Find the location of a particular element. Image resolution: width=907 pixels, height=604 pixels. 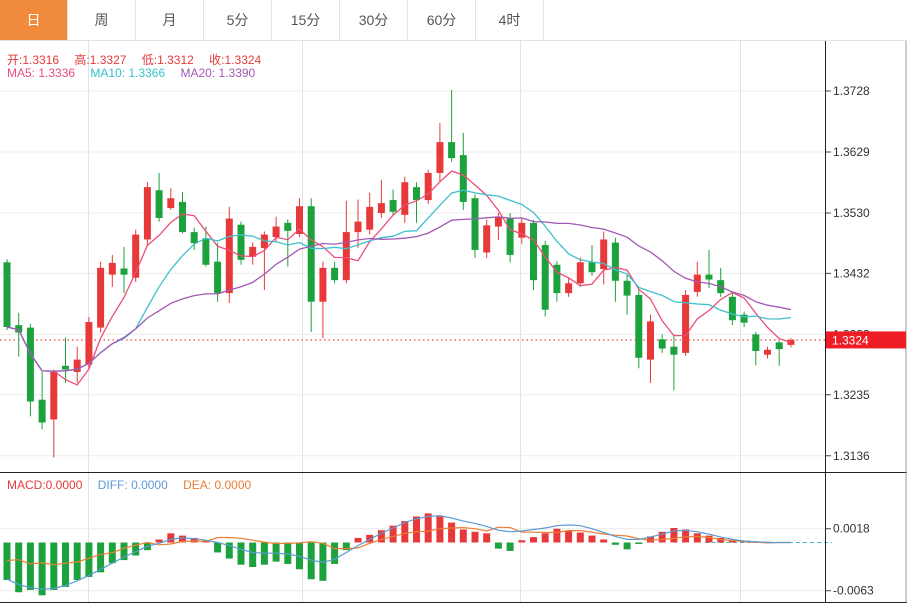

diff-value: 0.0000 is located at coordinates (149, 485).